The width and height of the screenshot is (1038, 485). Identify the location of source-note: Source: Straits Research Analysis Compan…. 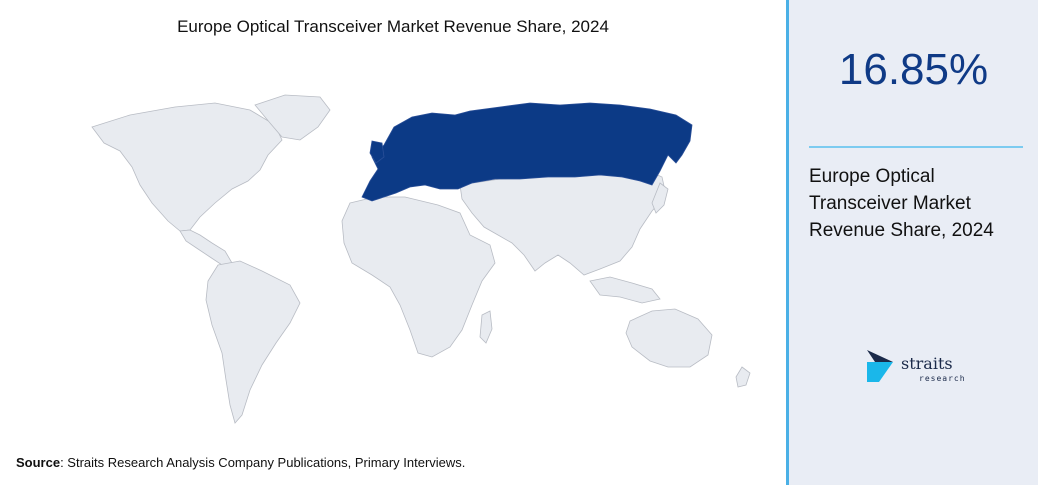
(240, 462).